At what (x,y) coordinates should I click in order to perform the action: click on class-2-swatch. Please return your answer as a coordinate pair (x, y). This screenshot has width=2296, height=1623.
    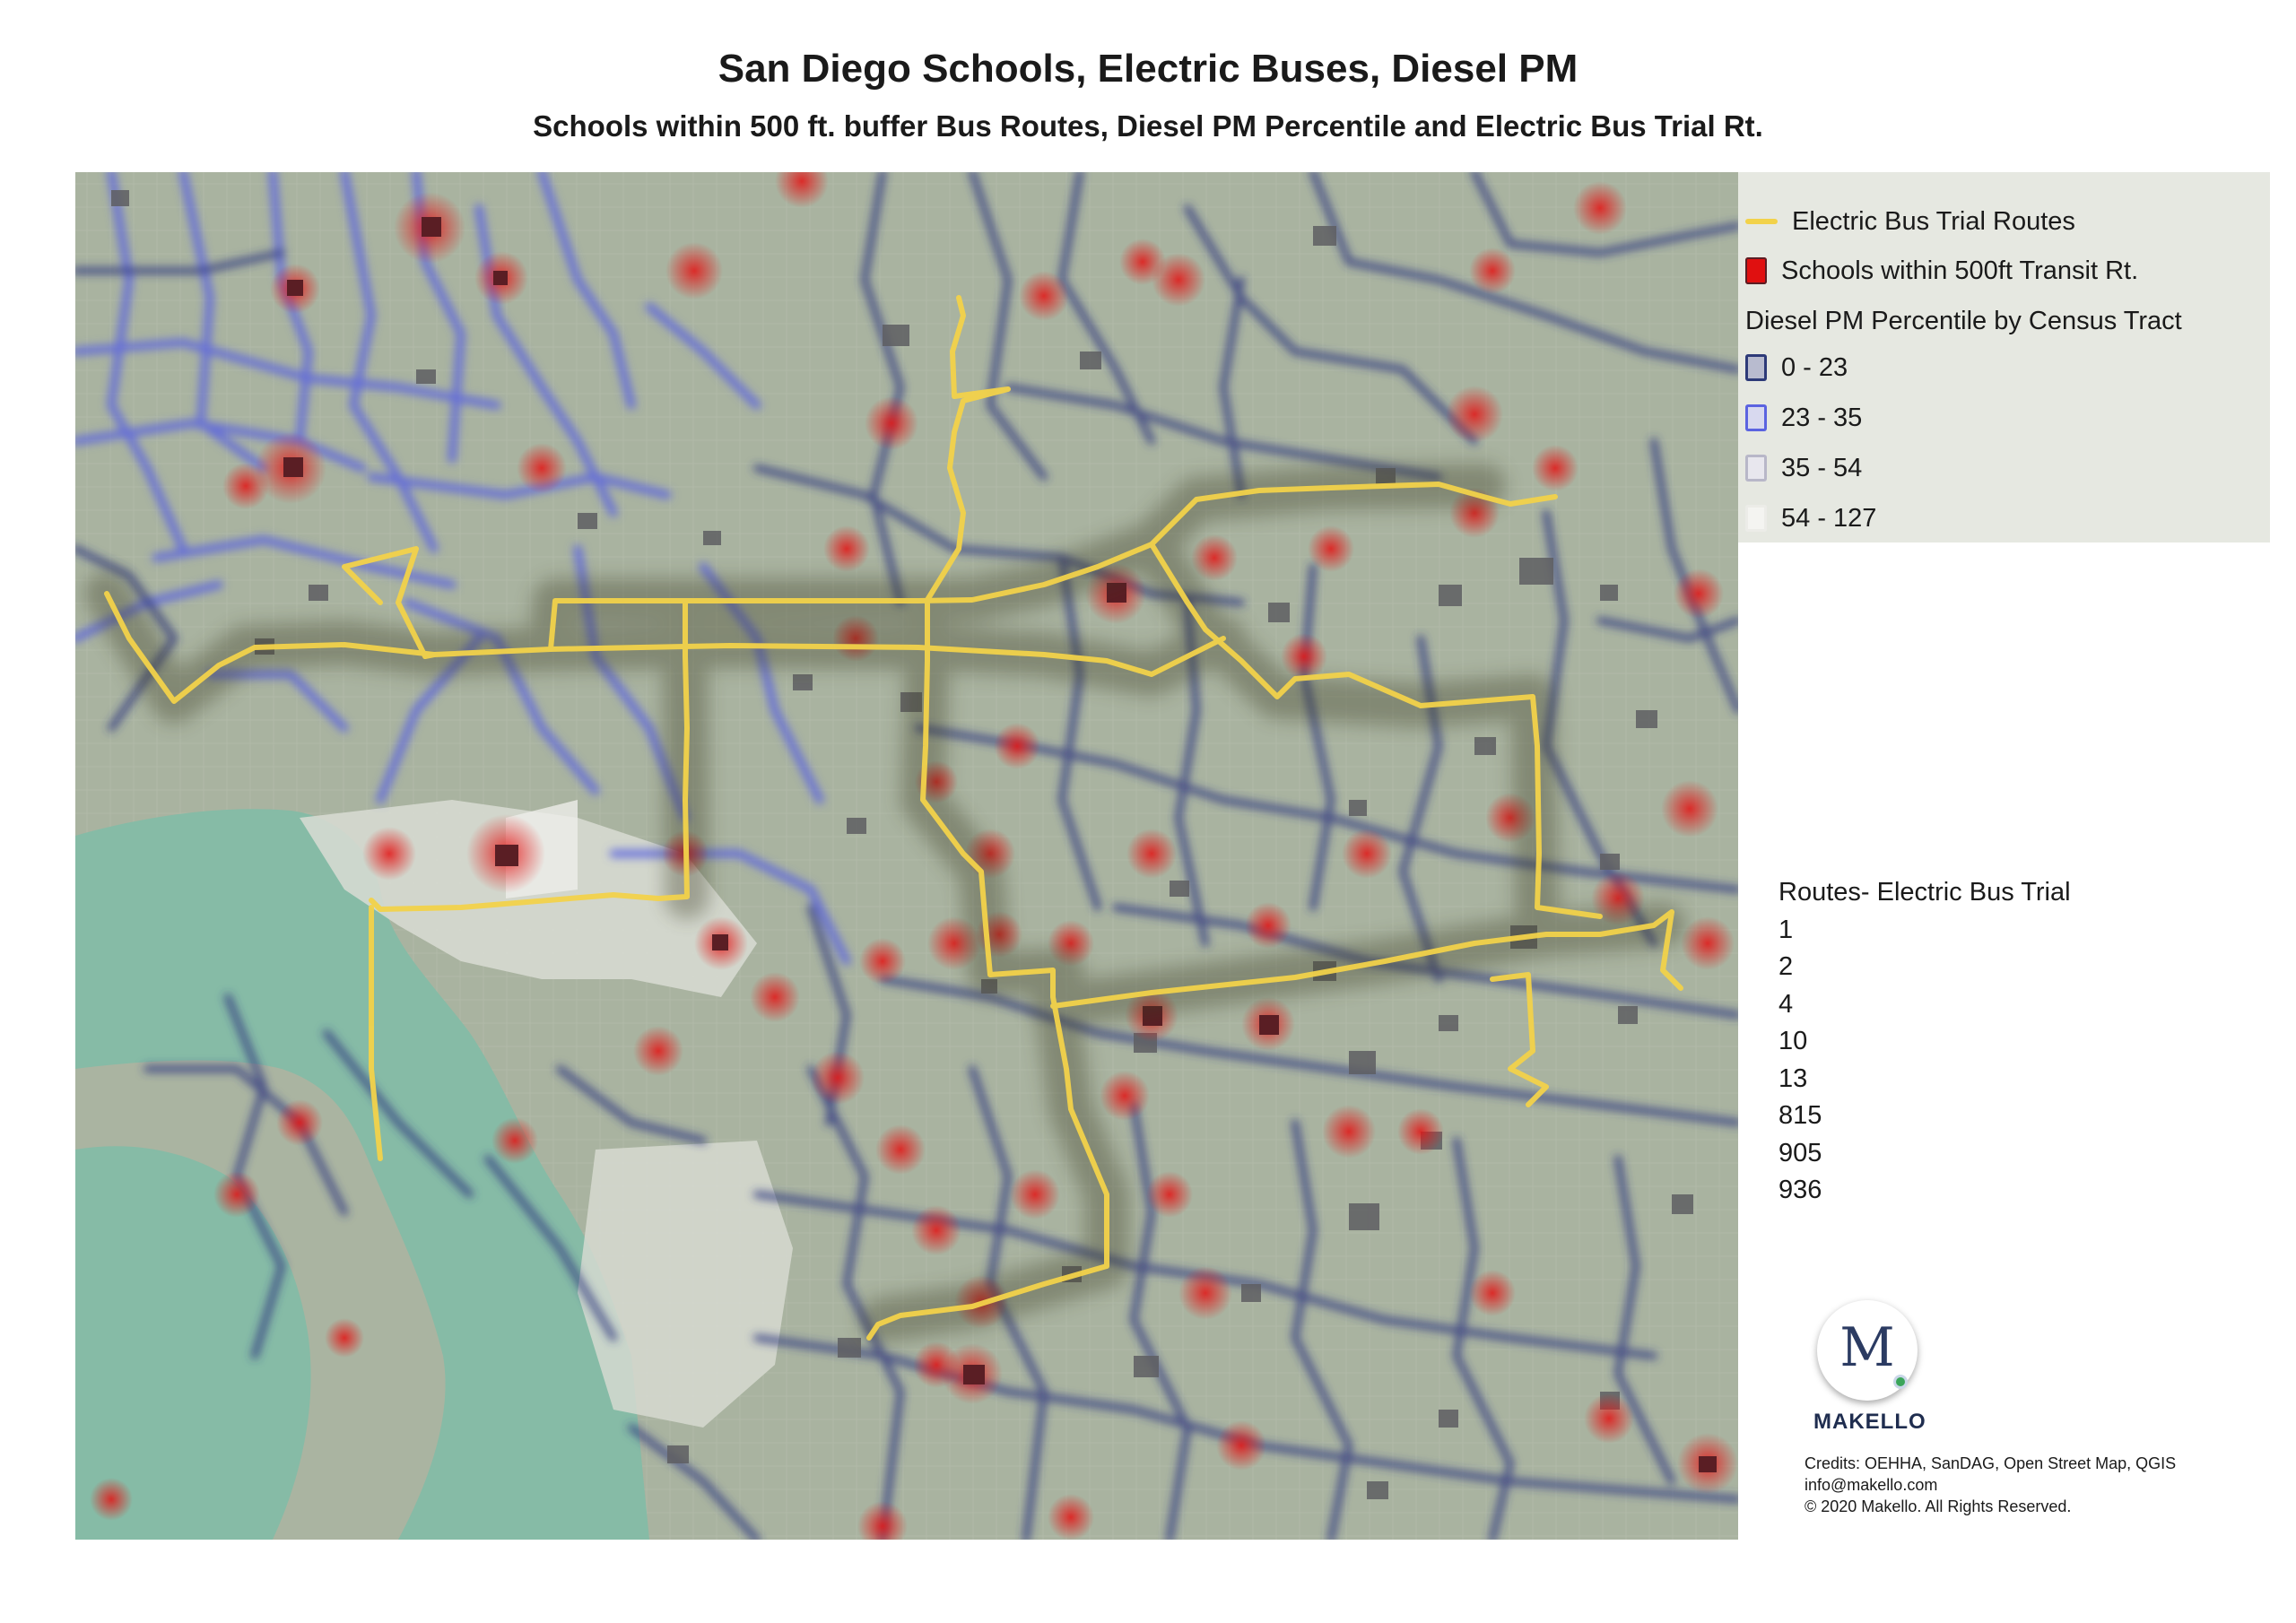
    Looking at the image, I should click on (1756, 469).